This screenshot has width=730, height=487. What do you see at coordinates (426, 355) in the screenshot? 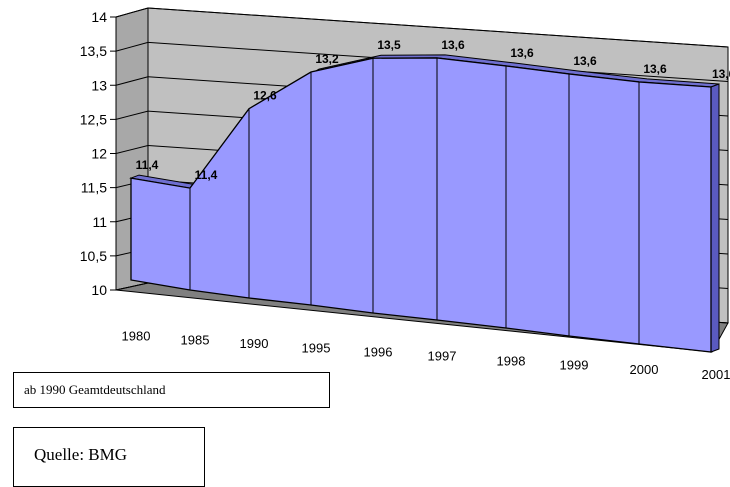
I see `x-axis-labels: 1980 1985 1990 1995 1996 1997 1998 1999 2000 2001` at bounding box center [426, 355].